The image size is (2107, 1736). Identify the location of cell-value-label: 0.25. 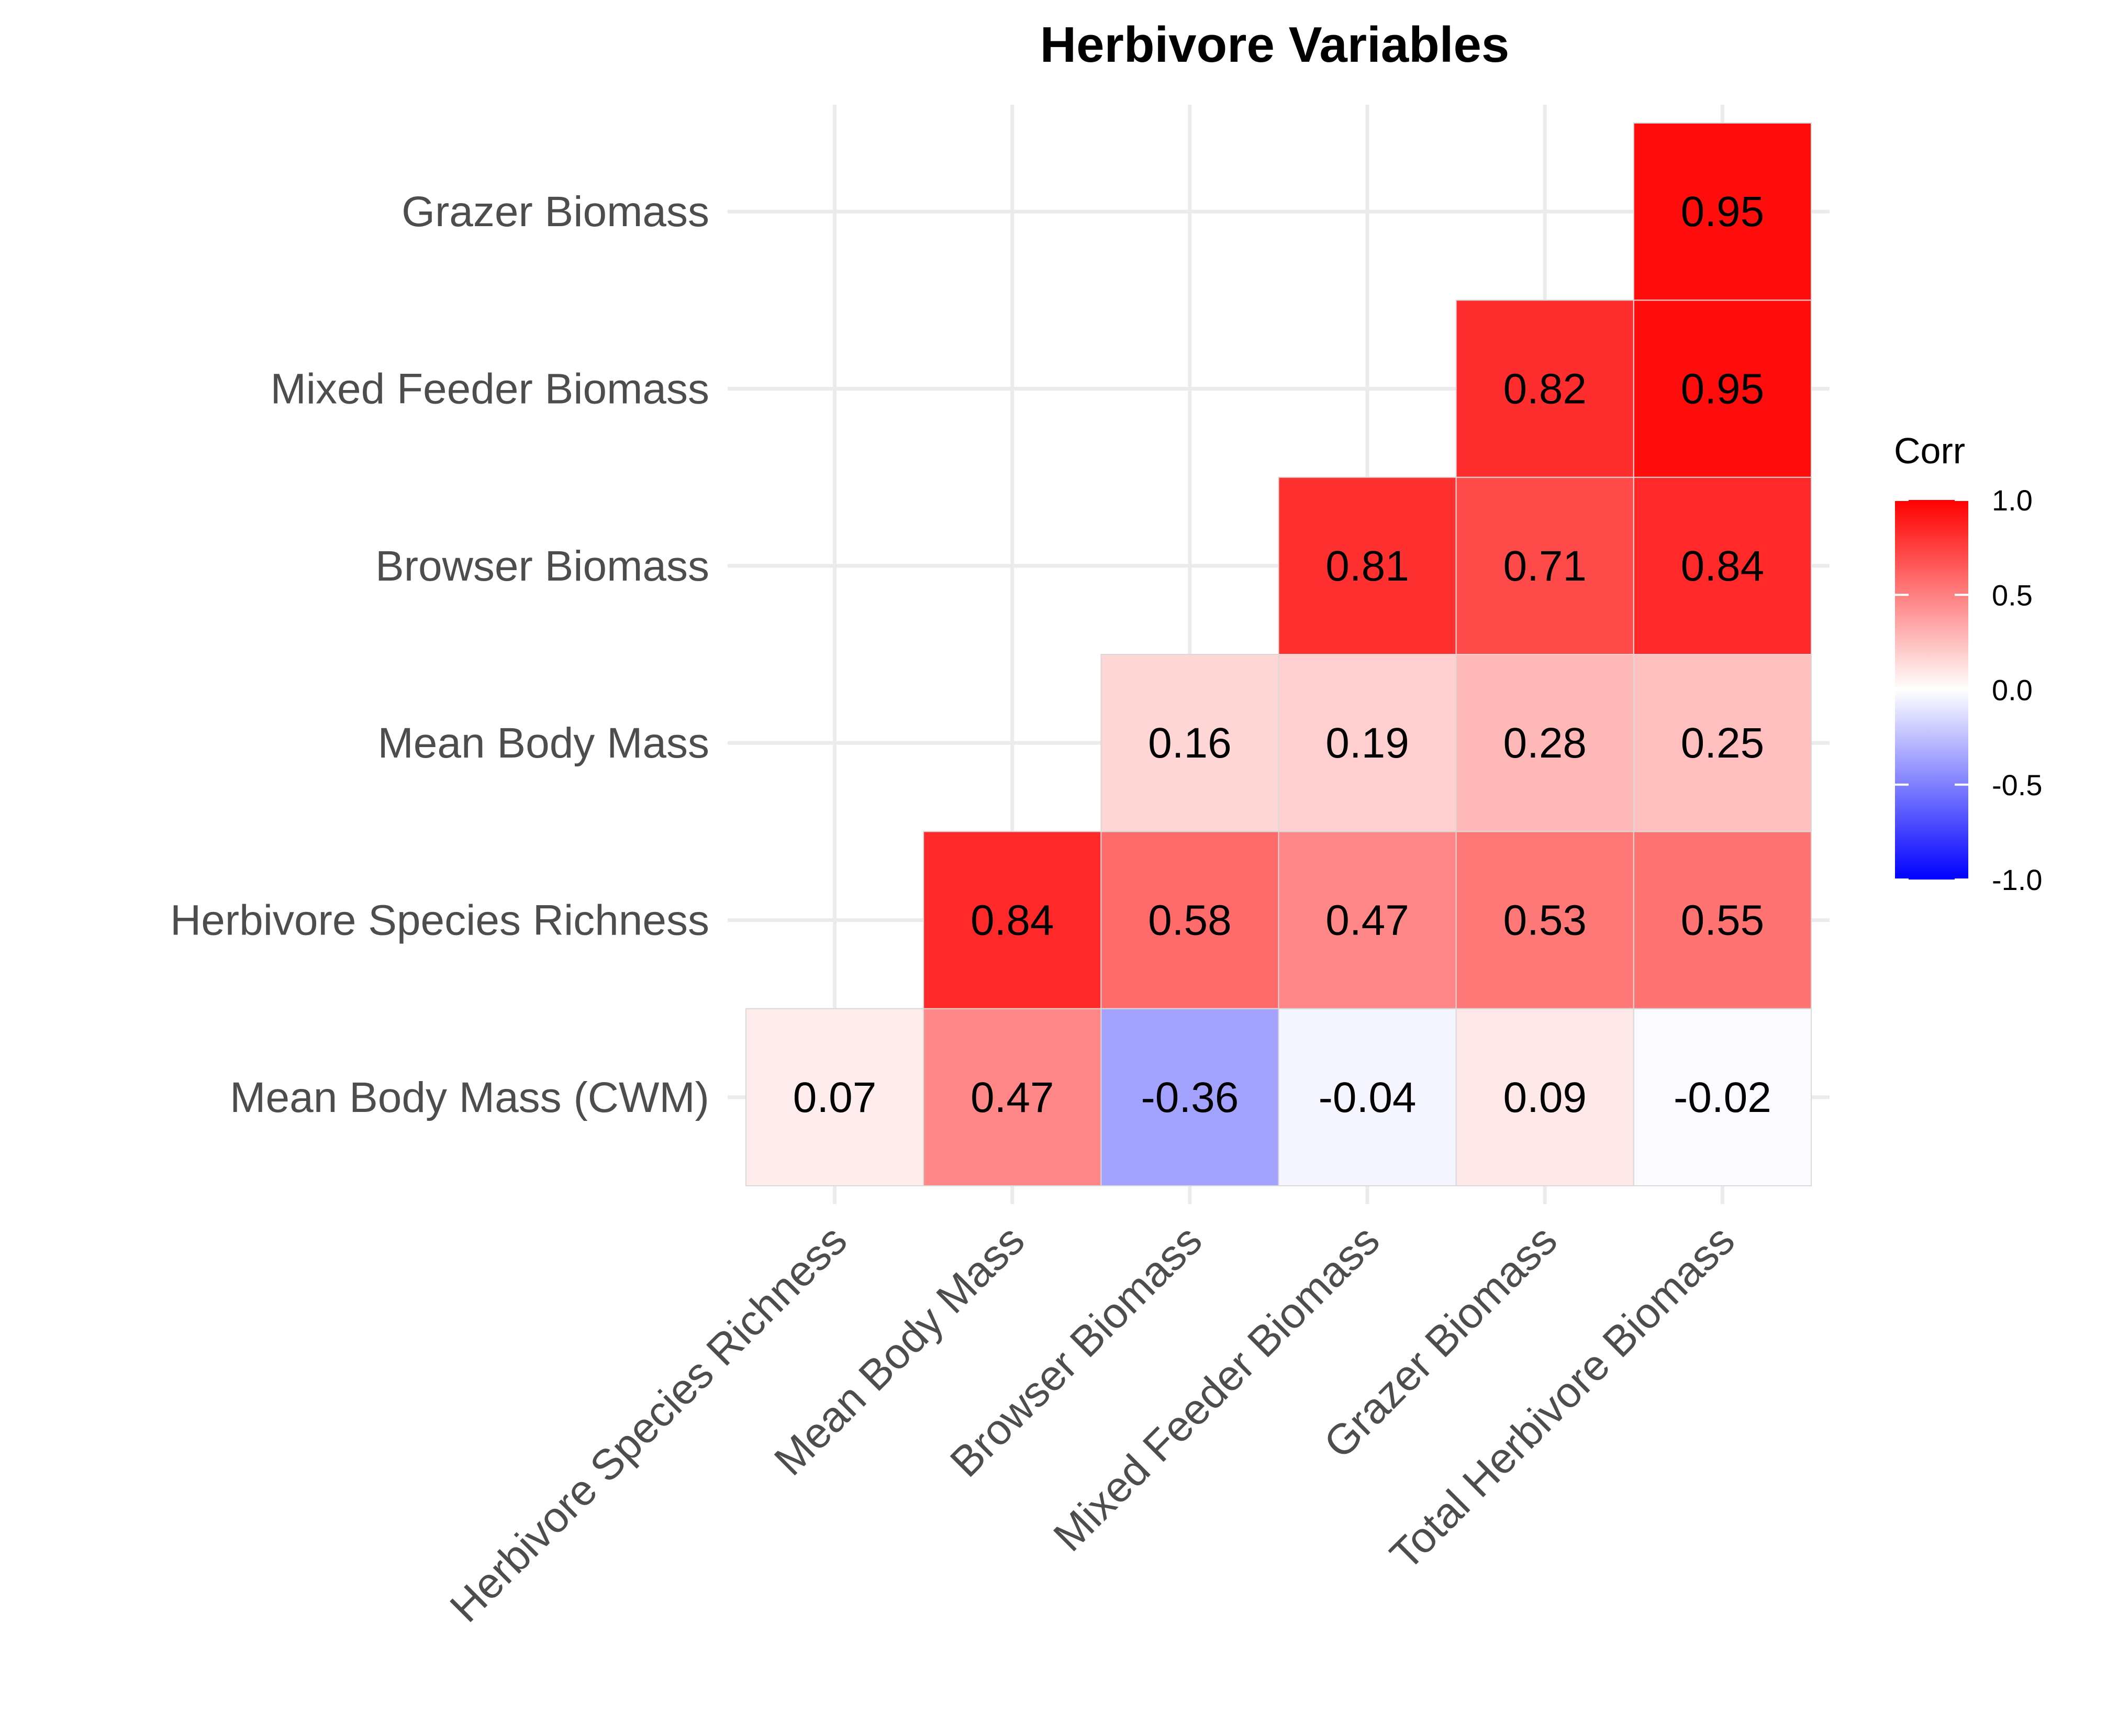
(1723, 743).